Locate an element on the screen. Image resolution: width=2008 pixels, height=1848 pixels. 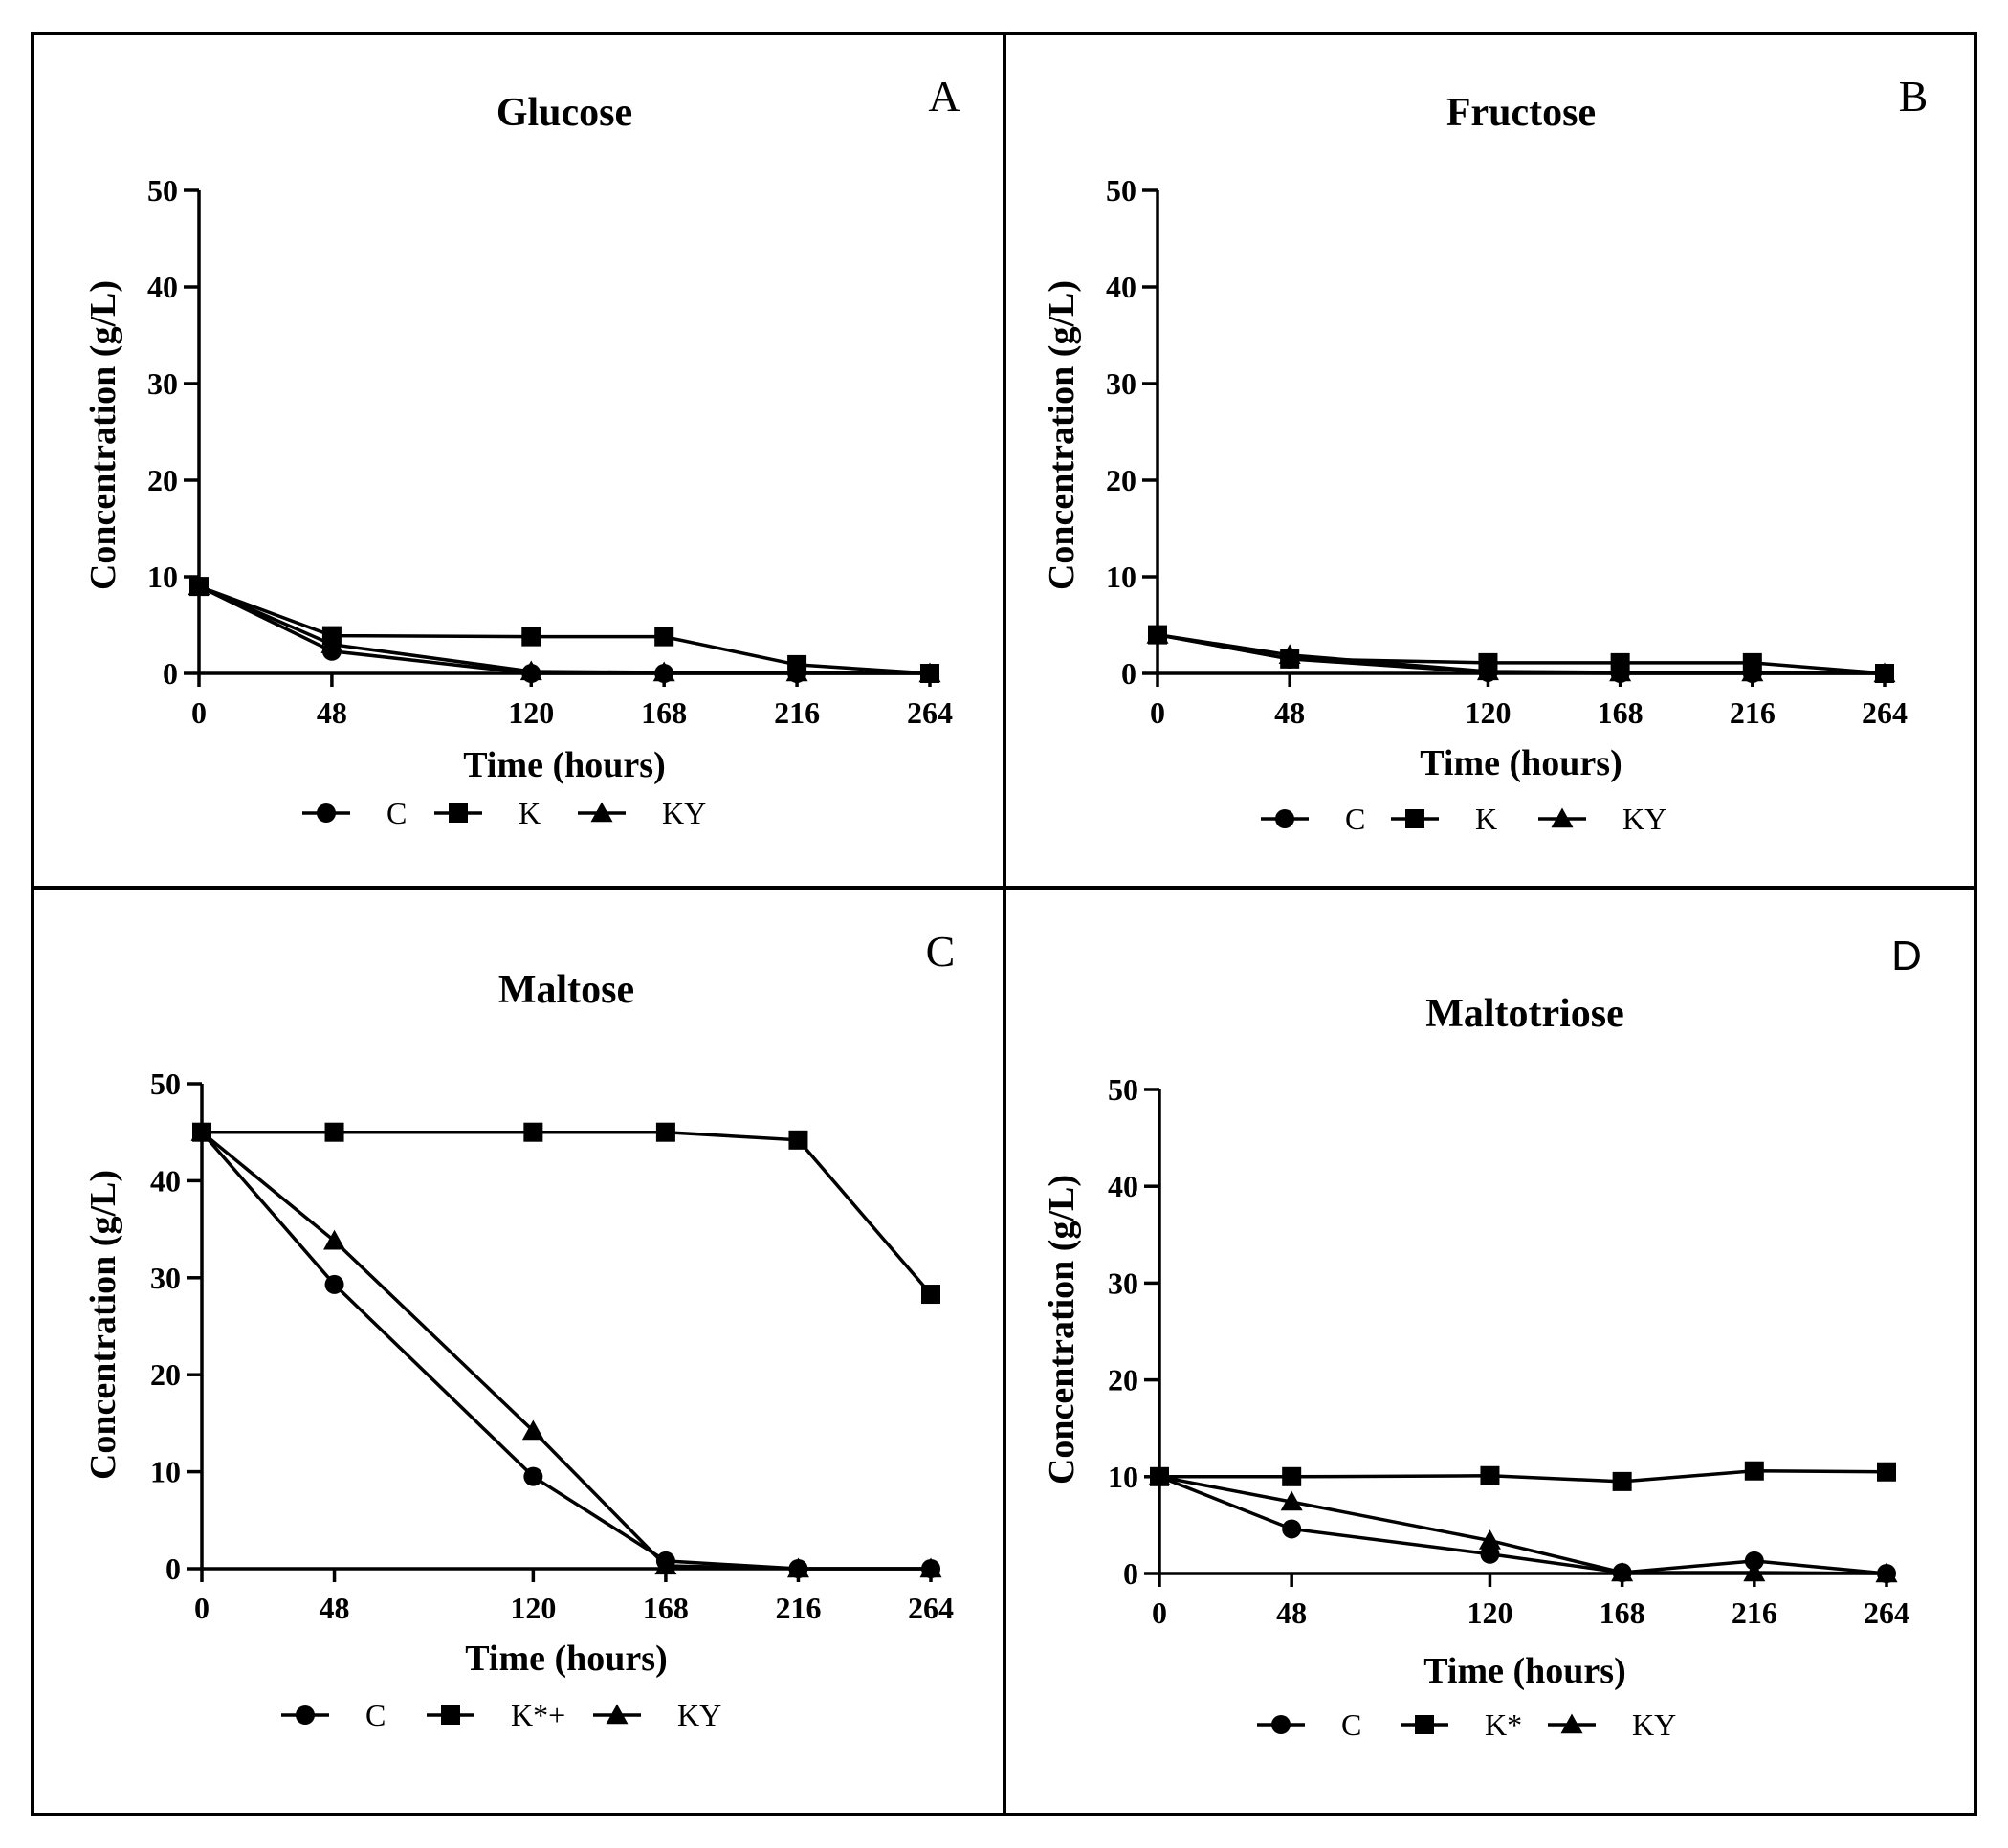
legend-label: K* is located at coordinates (1504, 1724).